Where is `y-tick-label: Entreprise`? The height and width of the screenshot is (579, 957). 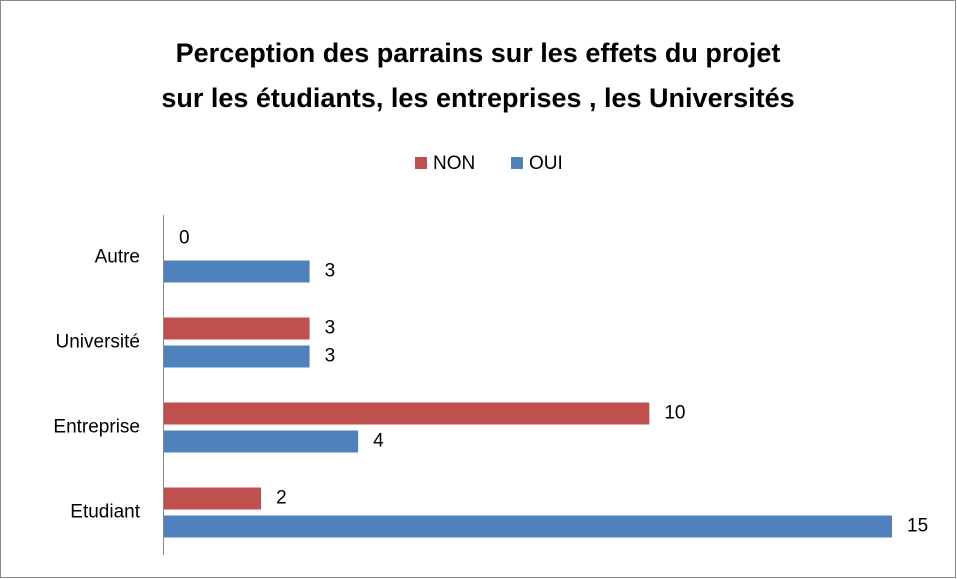
y-tick-label: Entreprise is located at coordinates (96, 427).